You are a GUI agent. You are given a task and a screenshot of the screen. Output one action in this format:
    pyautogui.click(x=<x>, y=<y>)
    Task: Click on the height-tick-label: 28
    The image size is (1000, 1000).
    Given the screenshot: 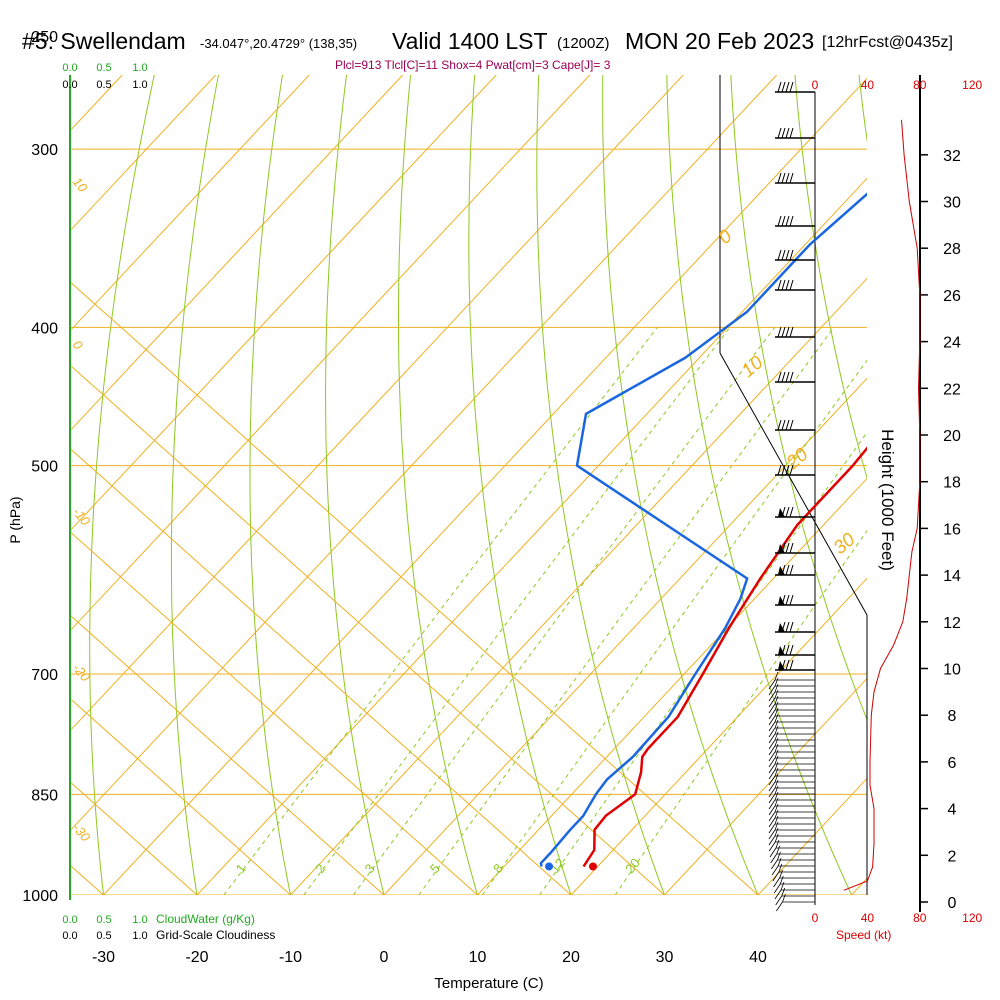 What is the action you would take?
    pyautogui.click(x=952, y=249)
    